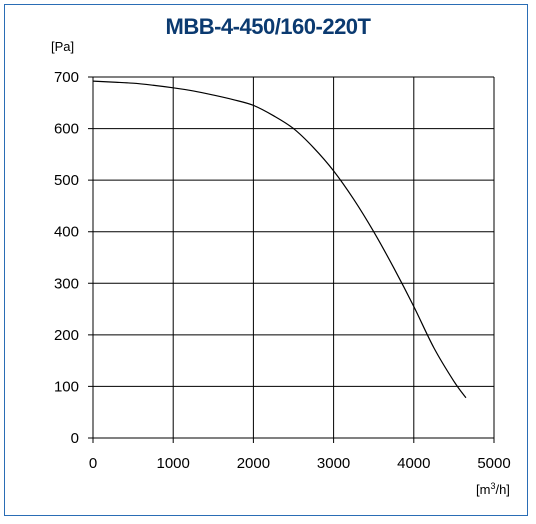  What do you see at coordinates (493, 463) in the screenshot?
I see `x-tick-label-5000: 5000` at bounding box center [493, 463].